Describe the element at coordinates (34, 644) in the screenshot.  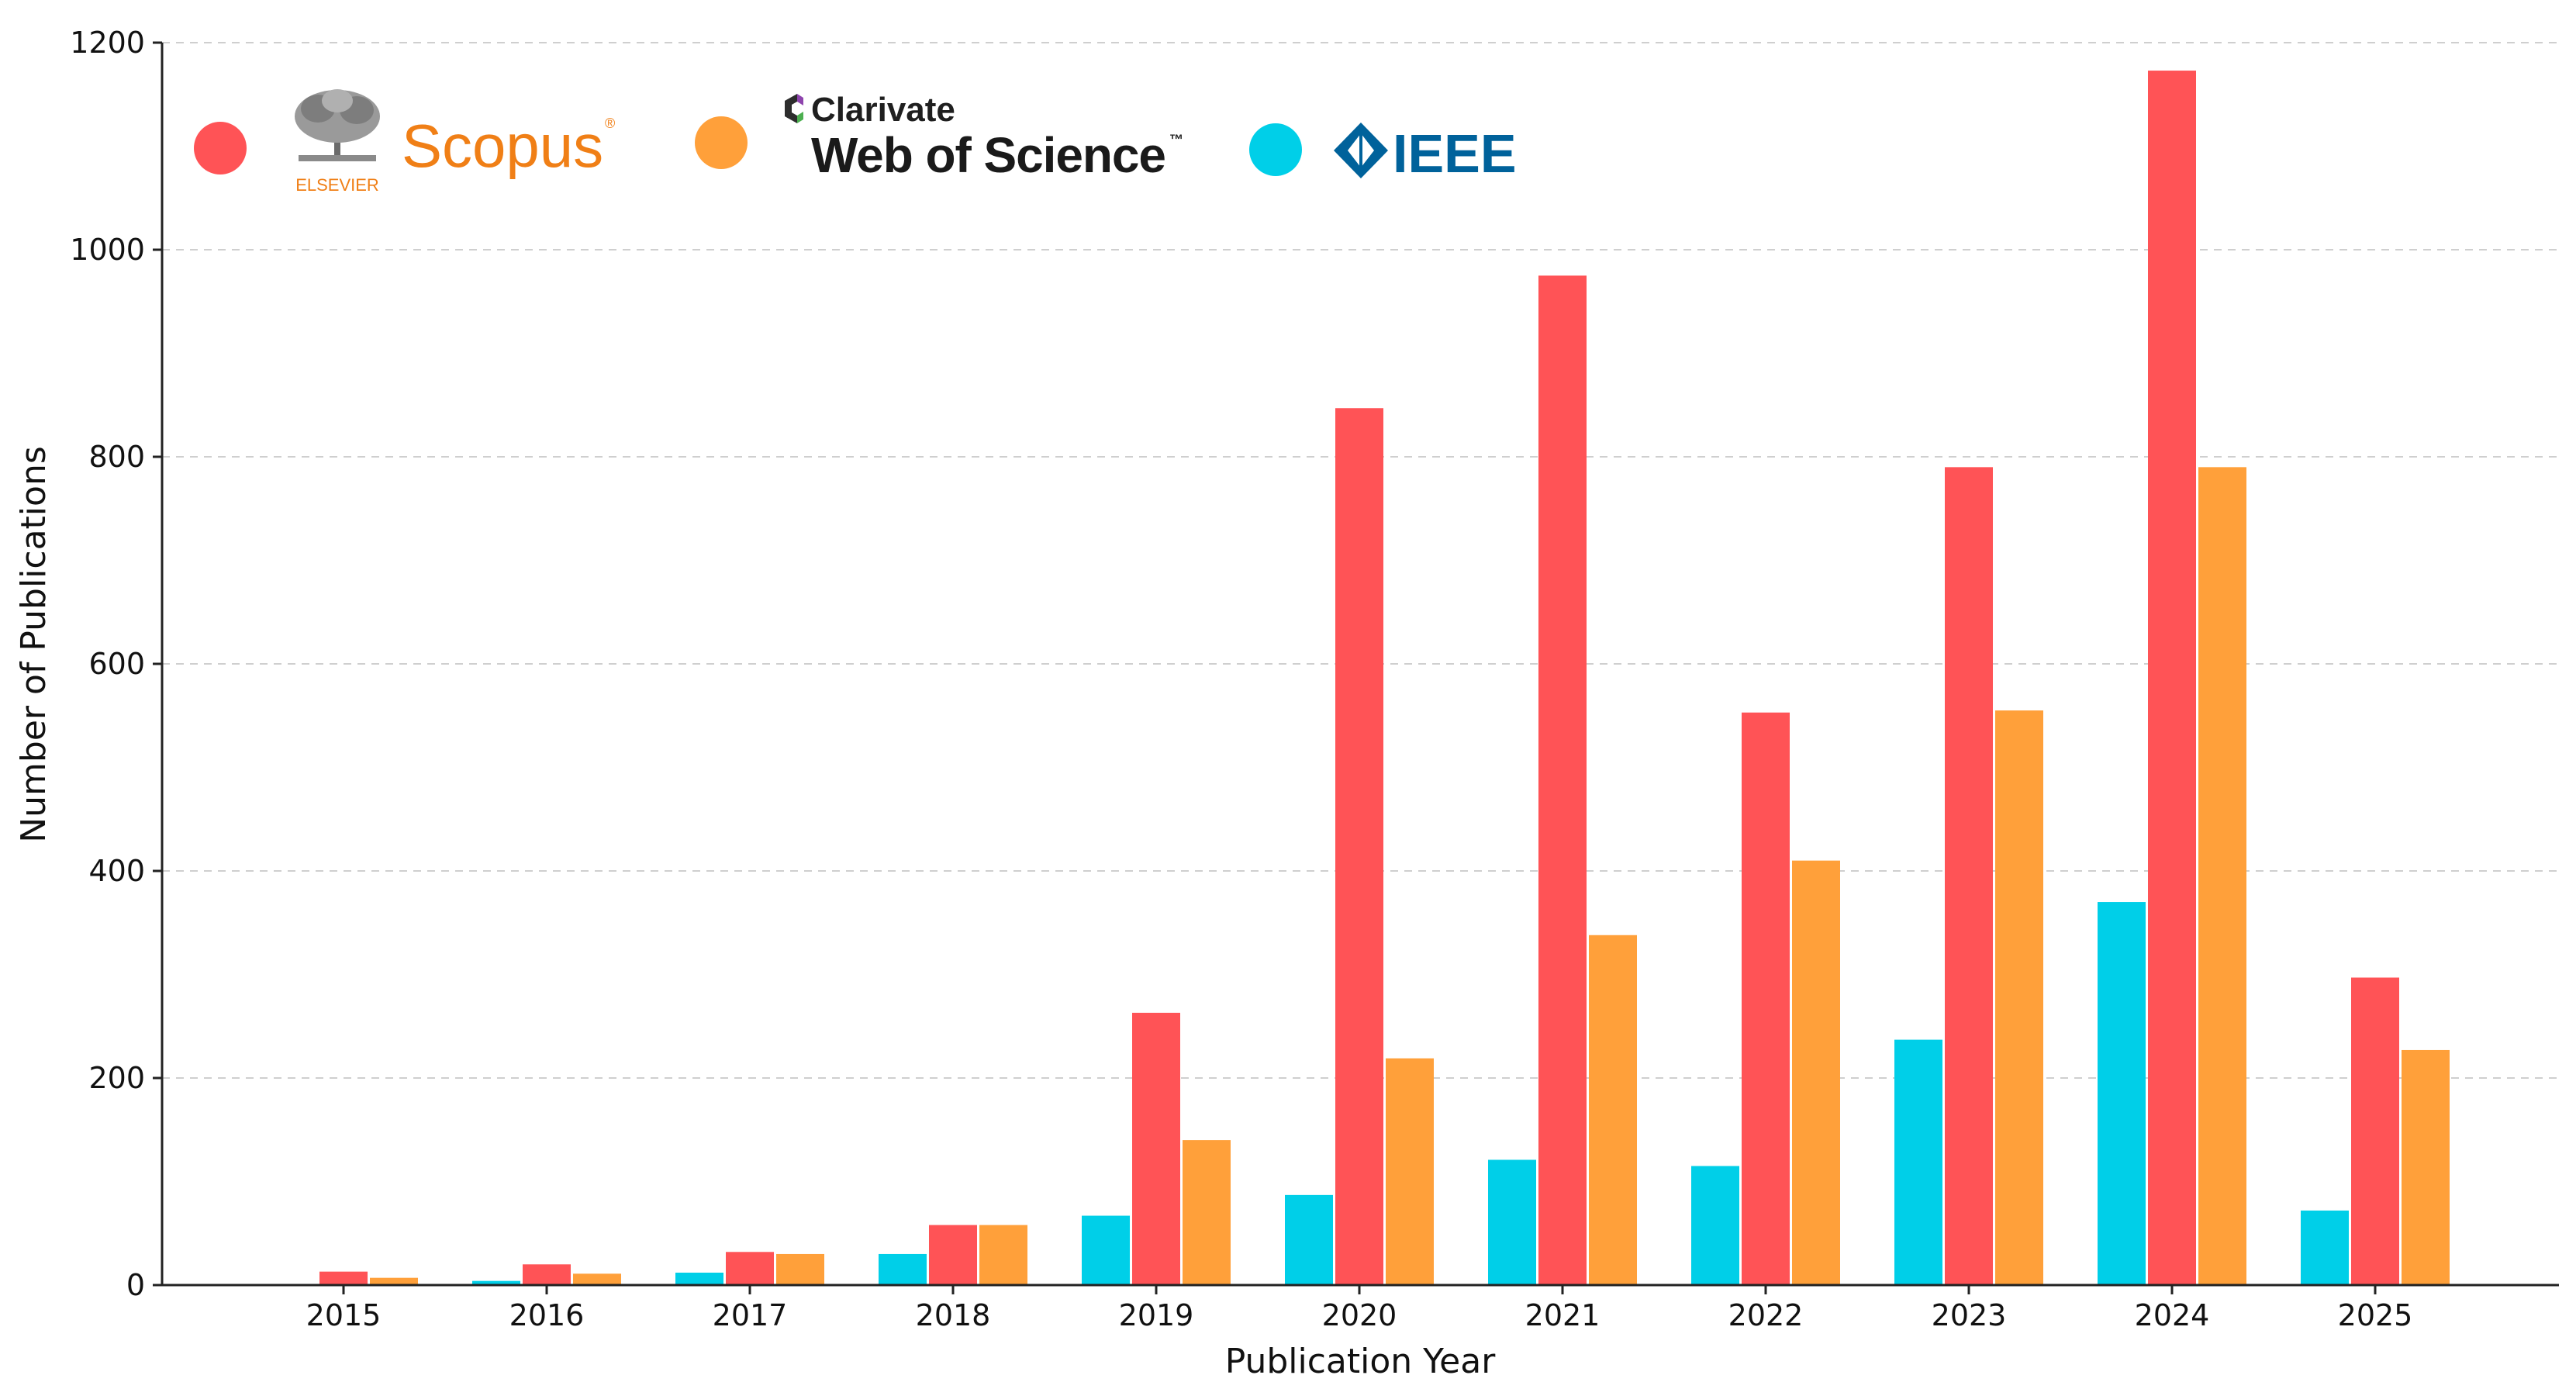
I see `y-axis-title: Number of Publications` at that location.